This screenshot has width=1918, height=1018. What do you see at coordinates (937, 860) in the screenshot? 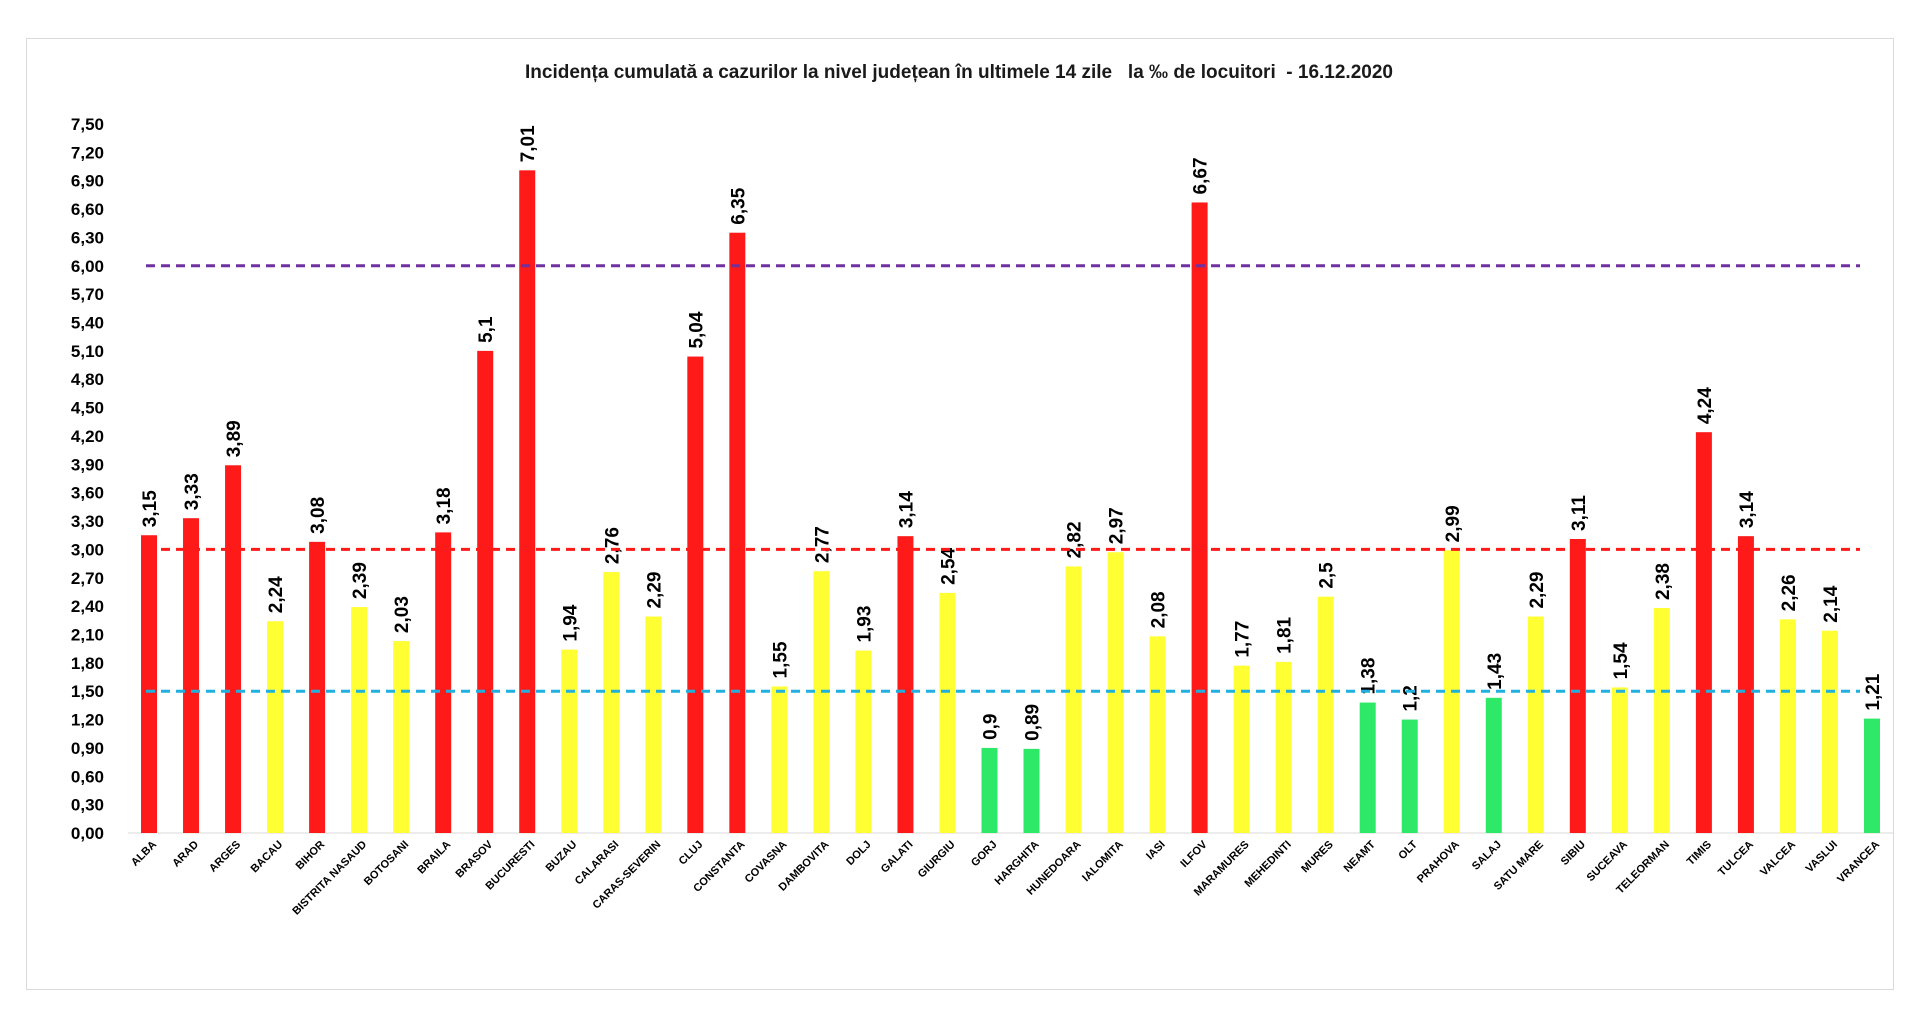
I see `category-label: GIURGIU` at bounding box center [937, 860].